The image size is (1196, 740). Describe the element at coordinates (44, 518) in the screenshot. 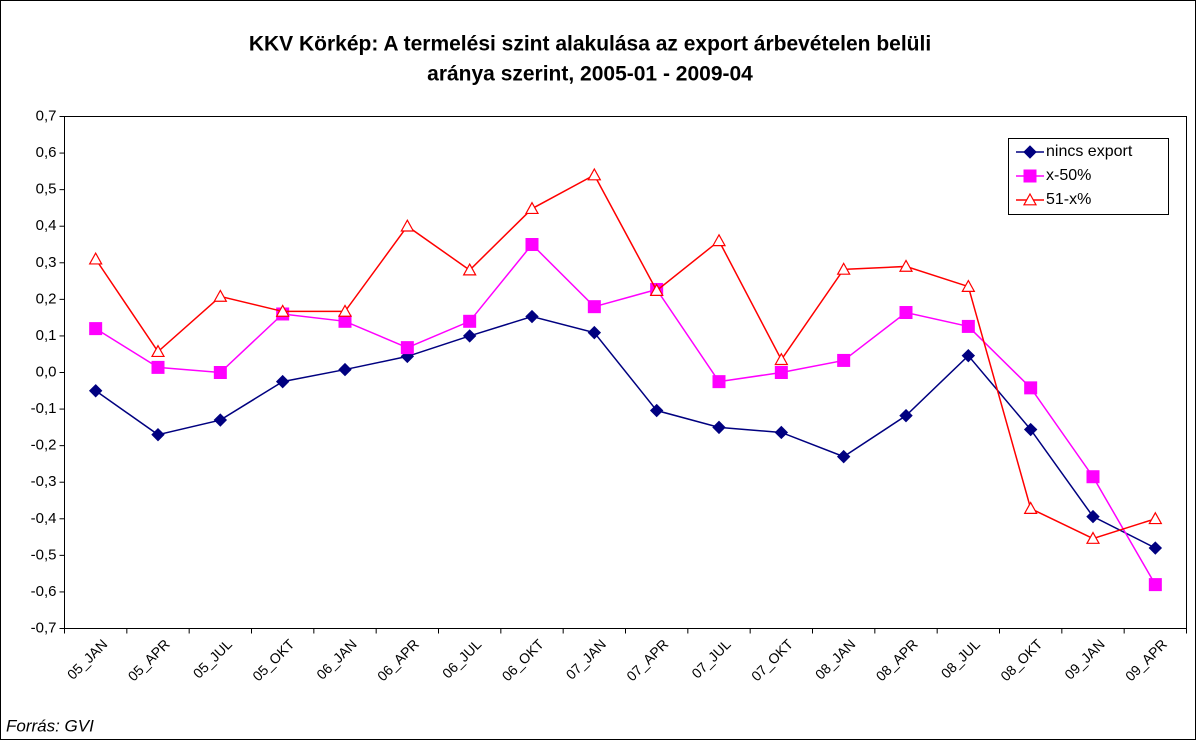

I see `y-tick-label: -0,4` at that location.